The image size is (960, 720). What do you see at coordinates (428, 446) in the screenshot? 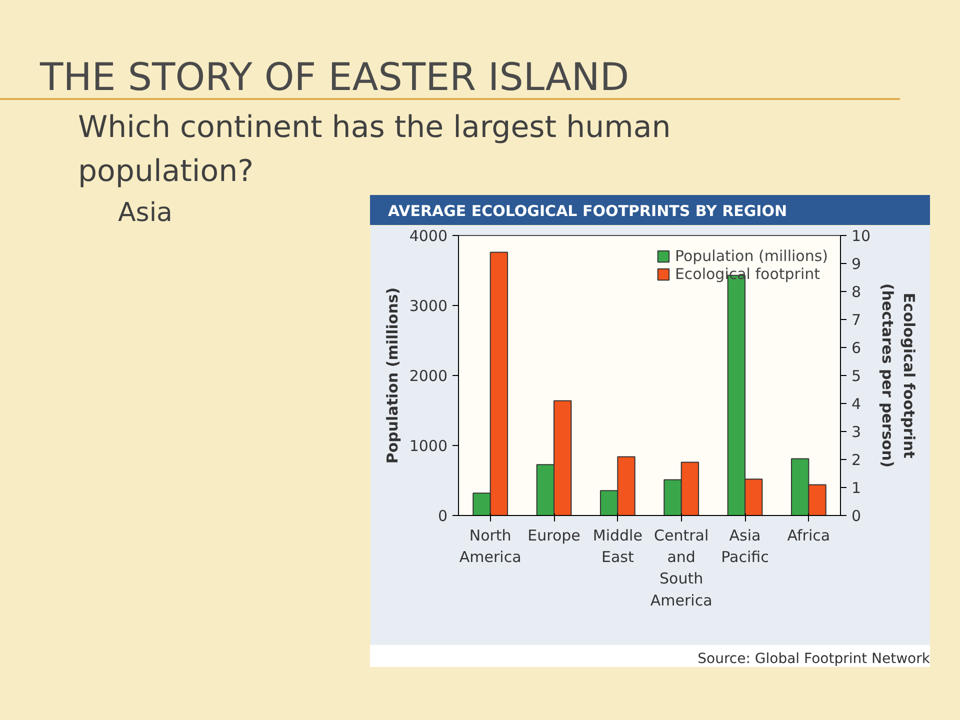
I see `y-tick-label: 1000` at bounding box center [428, 446].